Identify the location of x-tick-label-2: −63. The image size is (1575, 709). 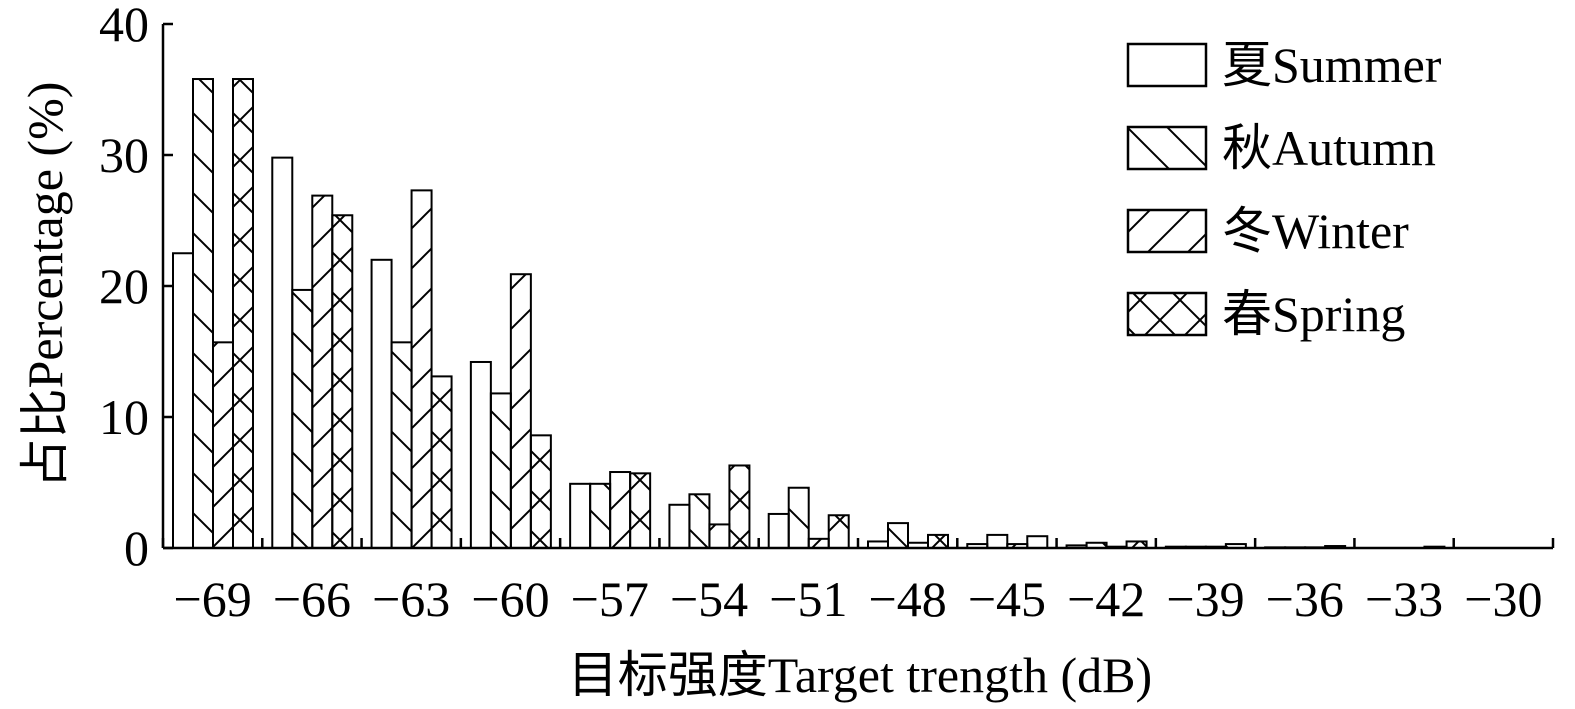
(411, 599).